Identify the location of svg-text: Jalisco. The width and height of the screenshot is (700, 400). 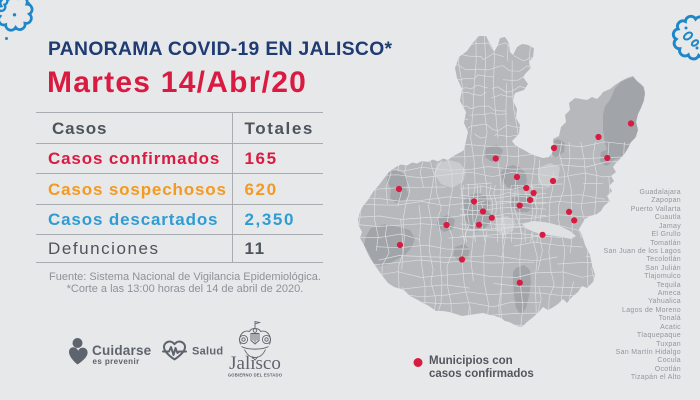
(255, 363).